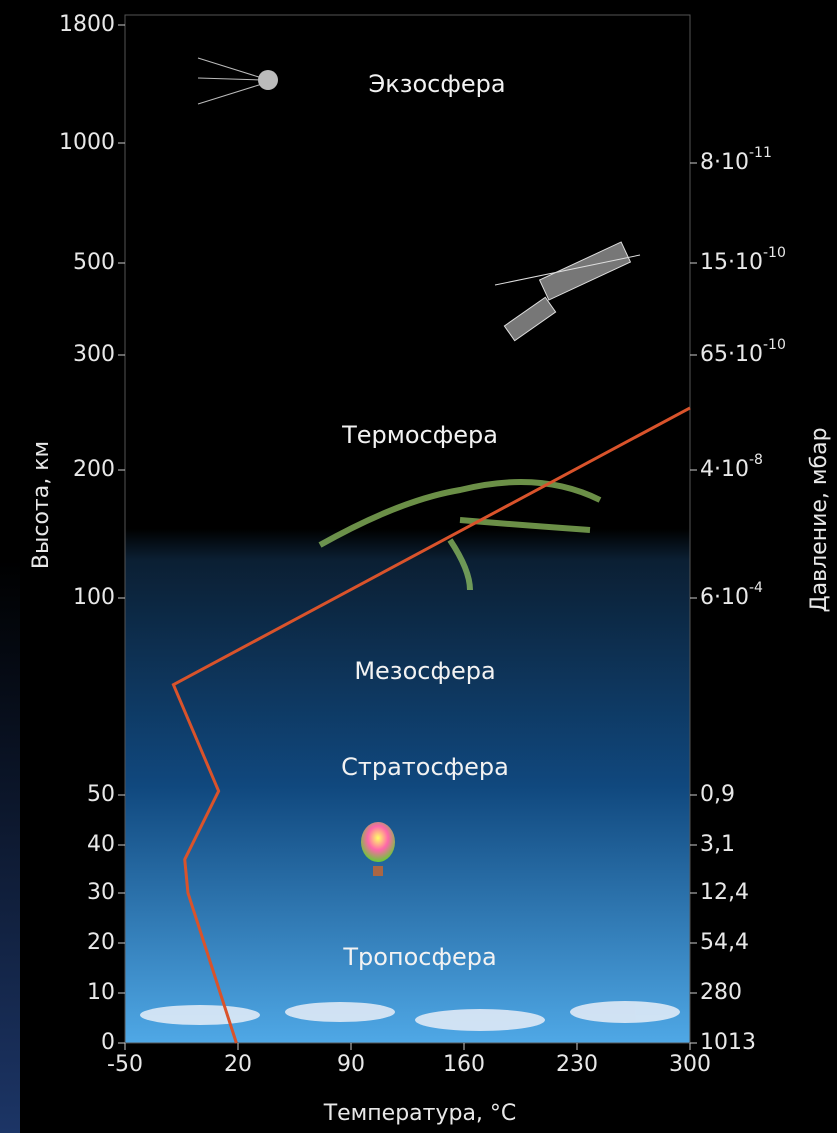  Describe the element at coordinates (724, 469) in the screenshot. I see `y2-tick-text: 4·10` at that location.